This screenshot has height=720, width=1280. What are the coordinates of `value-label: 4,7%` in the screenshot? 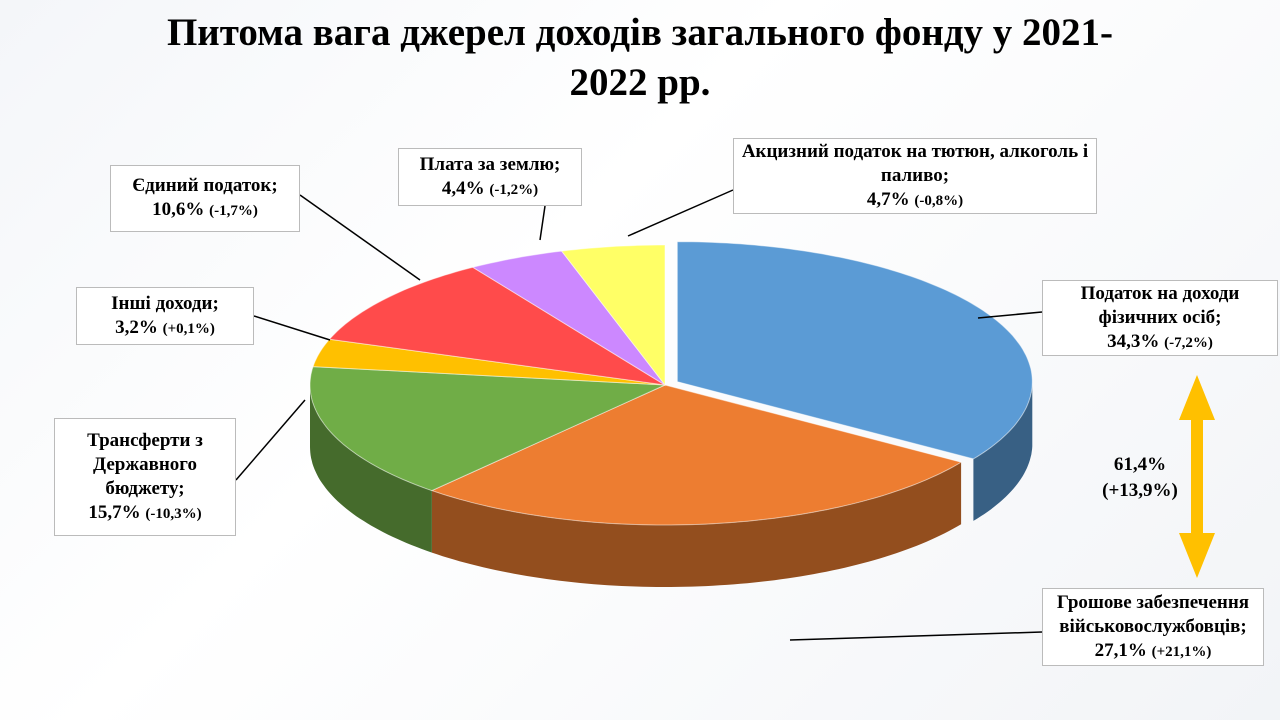 It's located at (888, 199).